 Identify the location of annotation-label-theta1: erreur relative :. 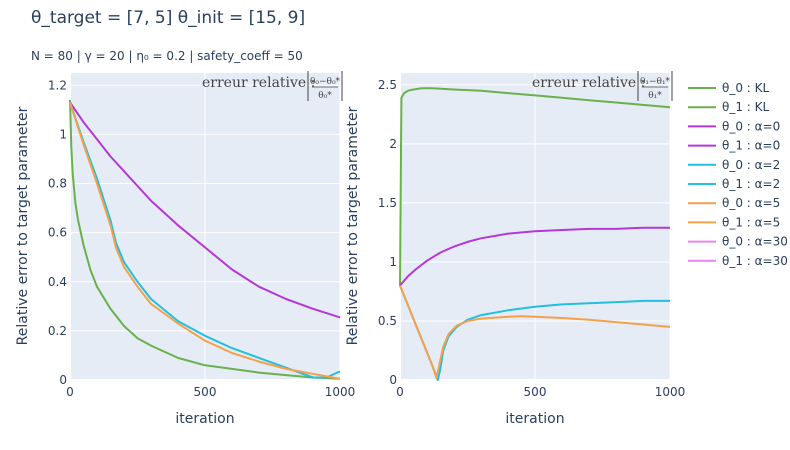
(588, 83).